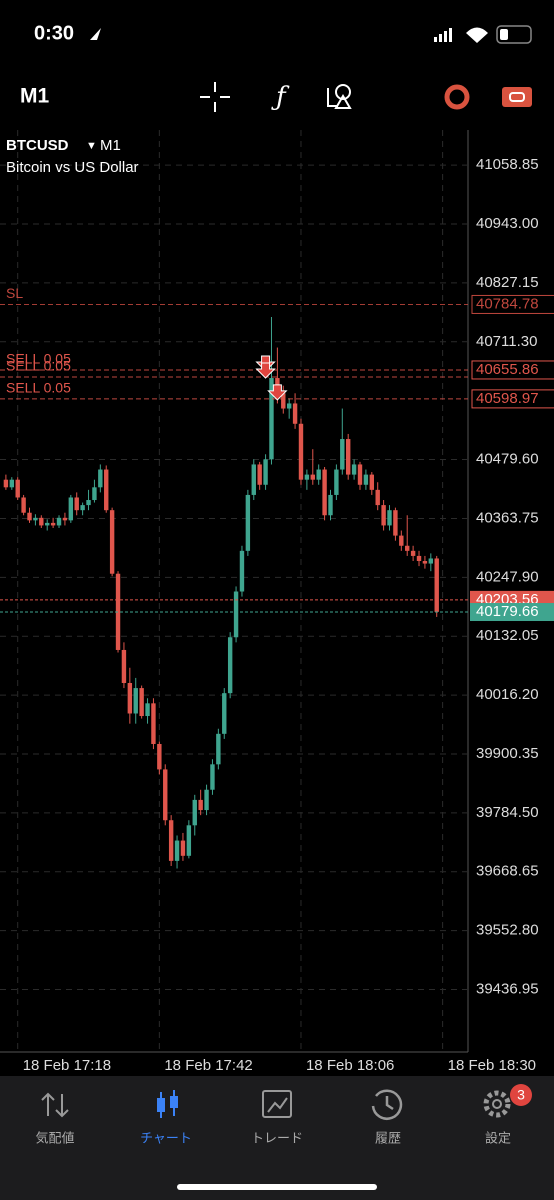 This screenshot has height=1200, width=554. I want to click on y-tick-label: 40132.05, so click(507, 635).